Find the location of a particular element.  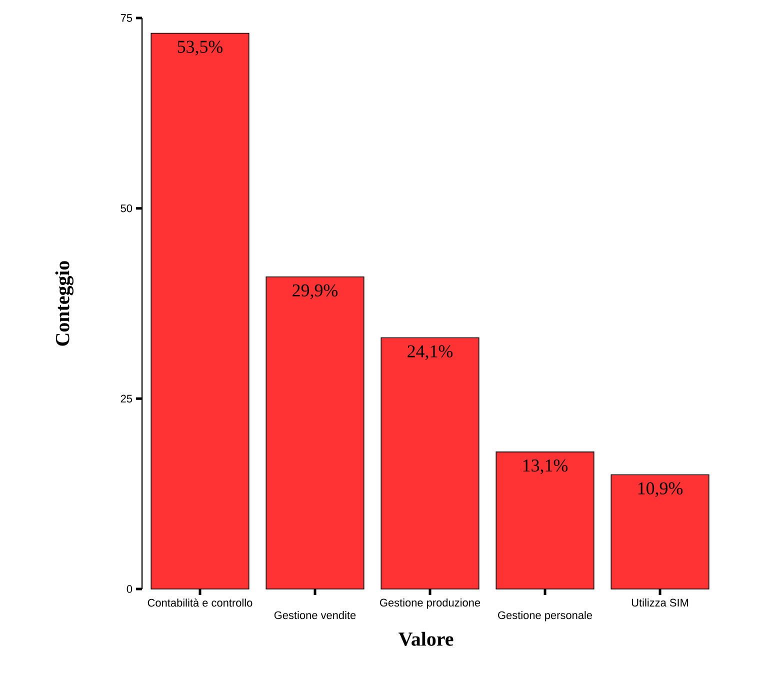

annotation: 24,1% is located at coordinates (430, 352).